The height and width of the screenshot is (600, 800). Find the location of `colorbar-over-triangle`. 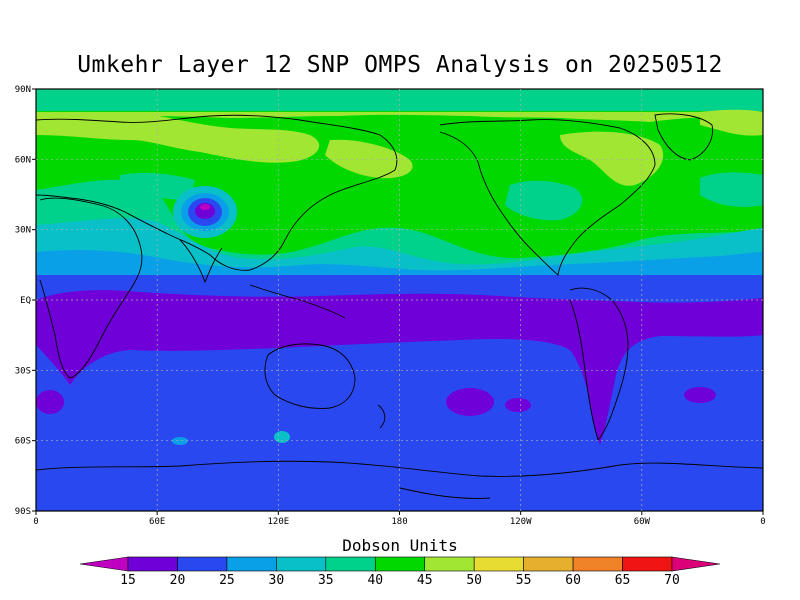

colorbar-over-triangle is located at coordinates (696, 564).